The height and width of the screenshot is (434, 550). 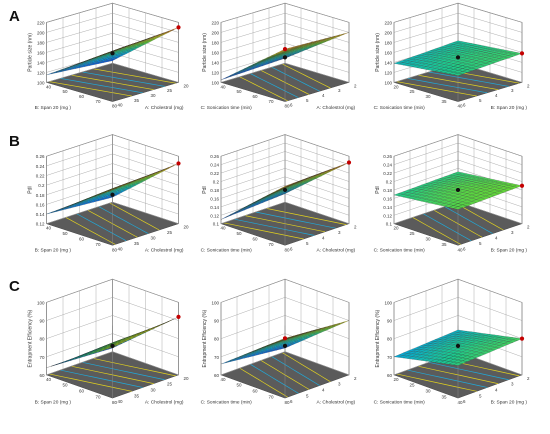 What do you see at coordinates (42, 339) in the screenshot?
I see `z-tick-label: 80` at bounding box center [42, 339].